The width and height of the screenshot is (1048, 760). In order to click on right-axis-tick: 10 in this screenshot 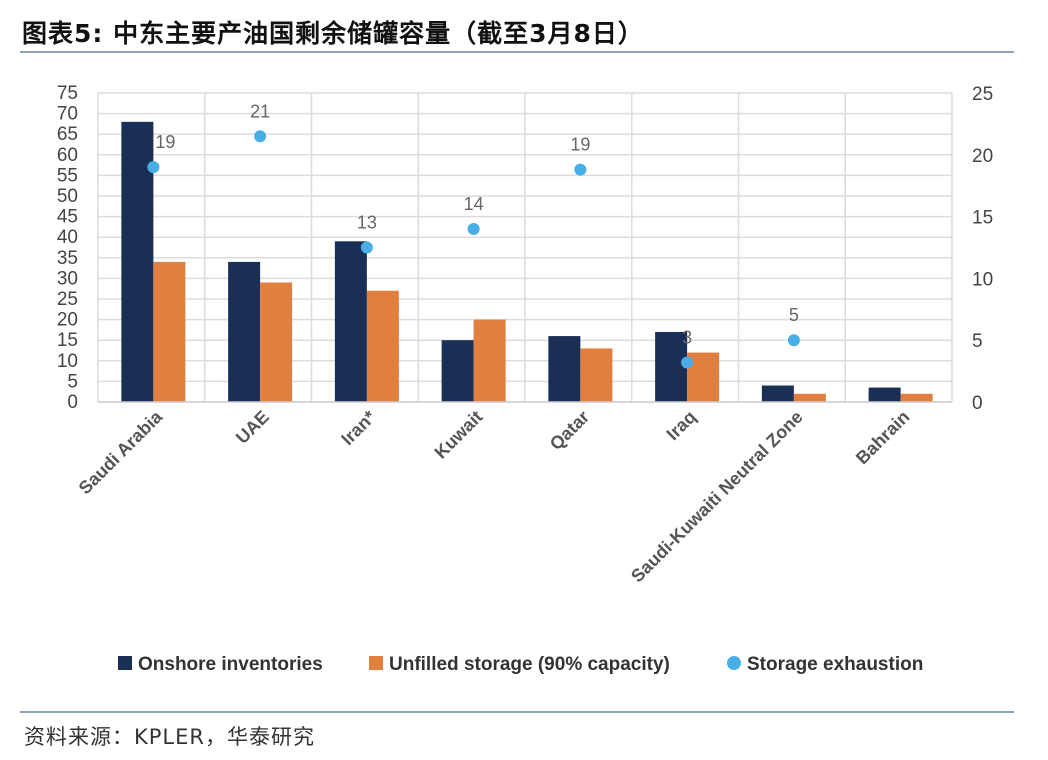, I will do `click(982, 279)`.